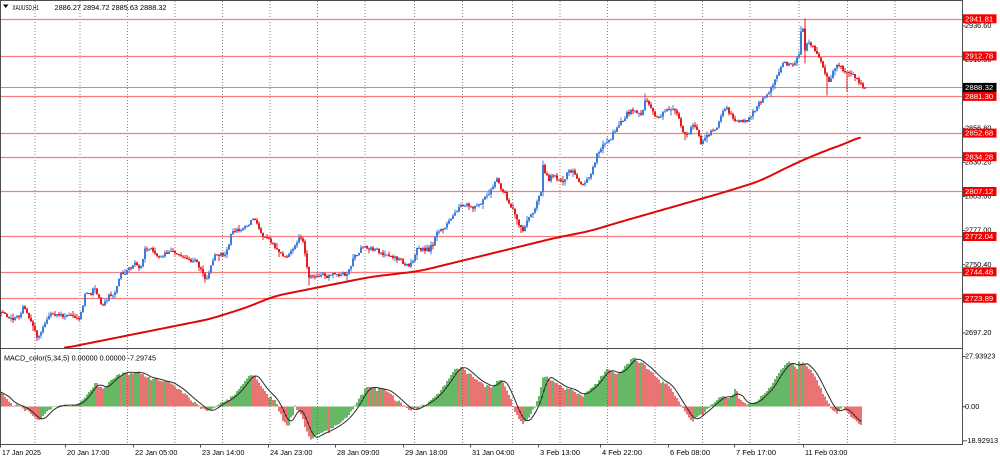 The height and width of the screenshot is (459, 1000). I want to click on svg-text: 11 Feb 03:00, so click(826, 453).